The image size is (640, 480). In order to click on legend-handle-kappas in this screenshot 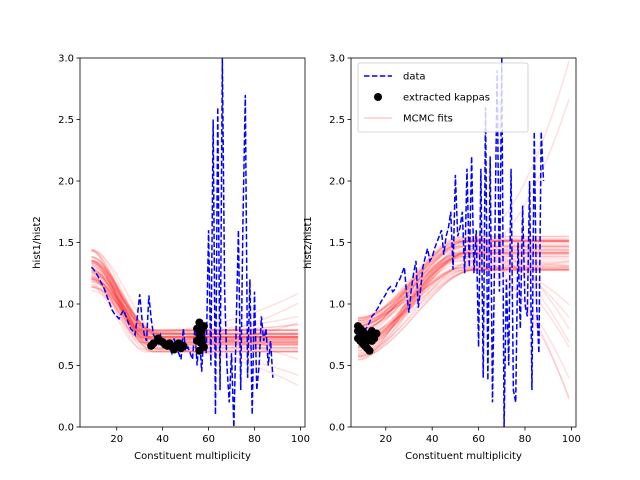, I will do `click(378, 97)`.